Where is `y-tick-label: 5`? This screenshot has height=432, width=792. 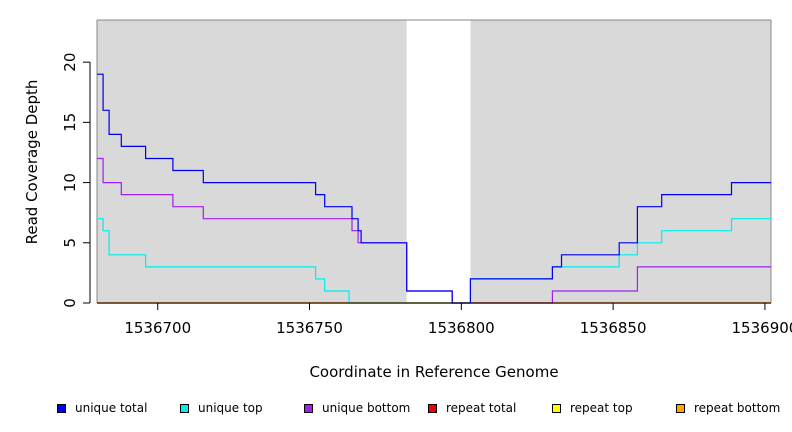
y-tick-label: 5 is located at coordinates (70, 243).